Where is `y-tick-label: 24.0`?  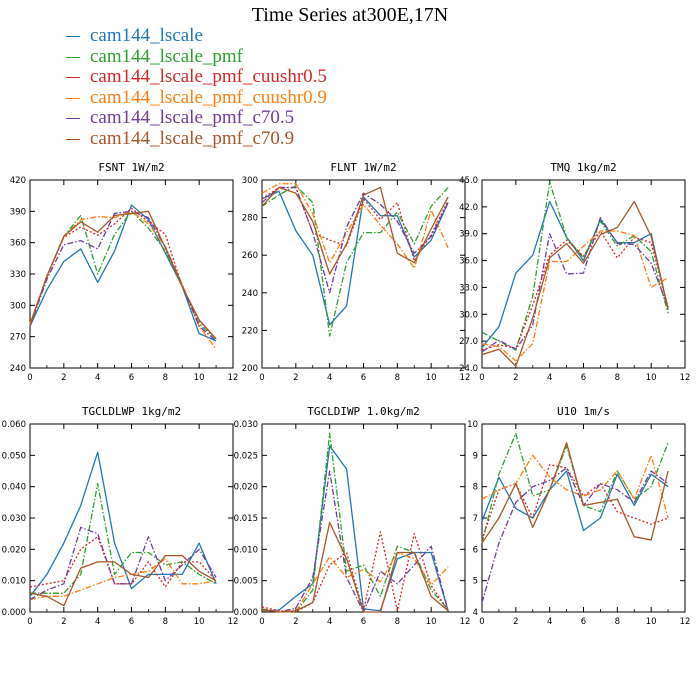 y-tick-label: 24.0 is located at coordinates (468, 369).